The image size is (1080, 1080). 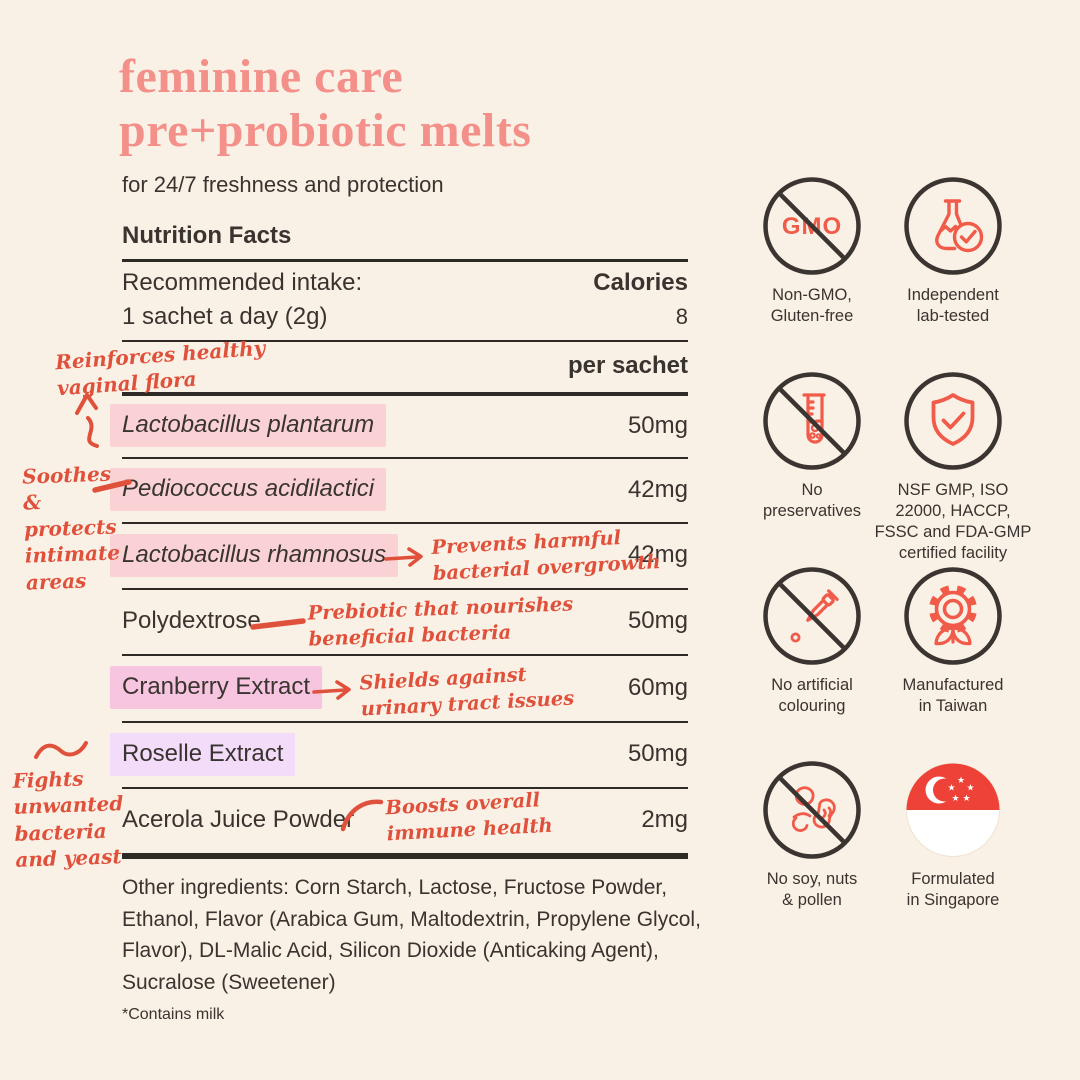 I want to click on ingredient-name: Lactobacillus plantarum, so click(x=248, y=425).